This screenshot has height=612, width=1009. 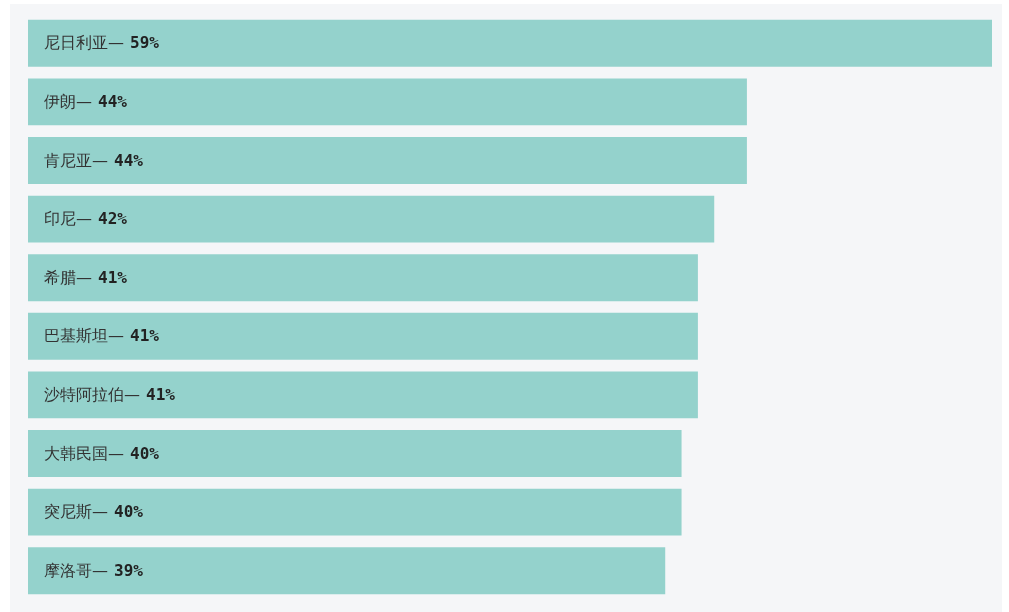 I want to click on y-tick-label: 摩洛哥—, so click(x=76, y=570).